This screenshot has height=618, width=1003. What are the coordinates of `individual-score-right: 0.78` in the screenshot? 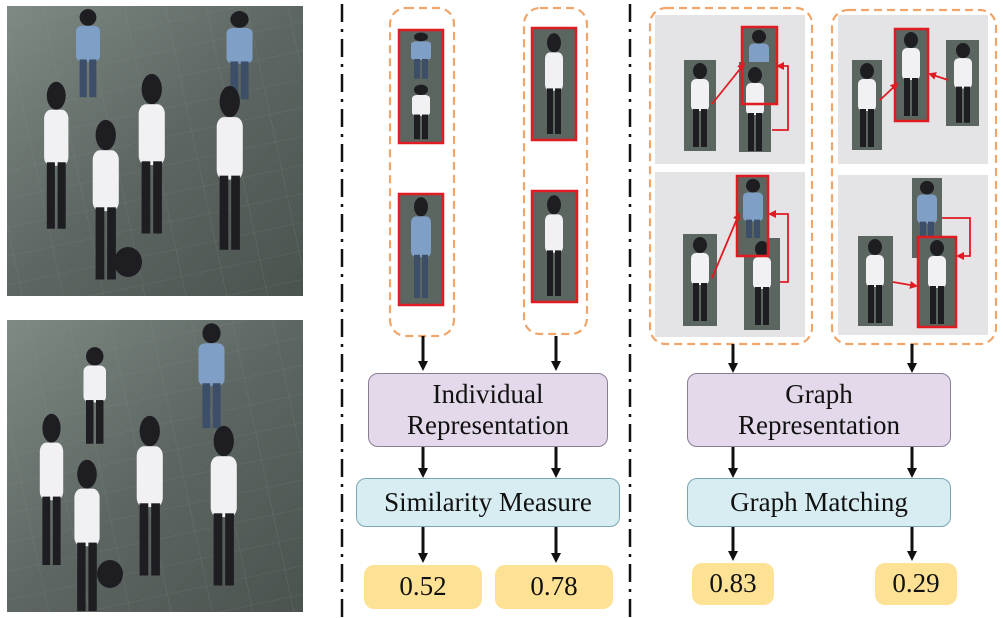 It's located at (554, 587).